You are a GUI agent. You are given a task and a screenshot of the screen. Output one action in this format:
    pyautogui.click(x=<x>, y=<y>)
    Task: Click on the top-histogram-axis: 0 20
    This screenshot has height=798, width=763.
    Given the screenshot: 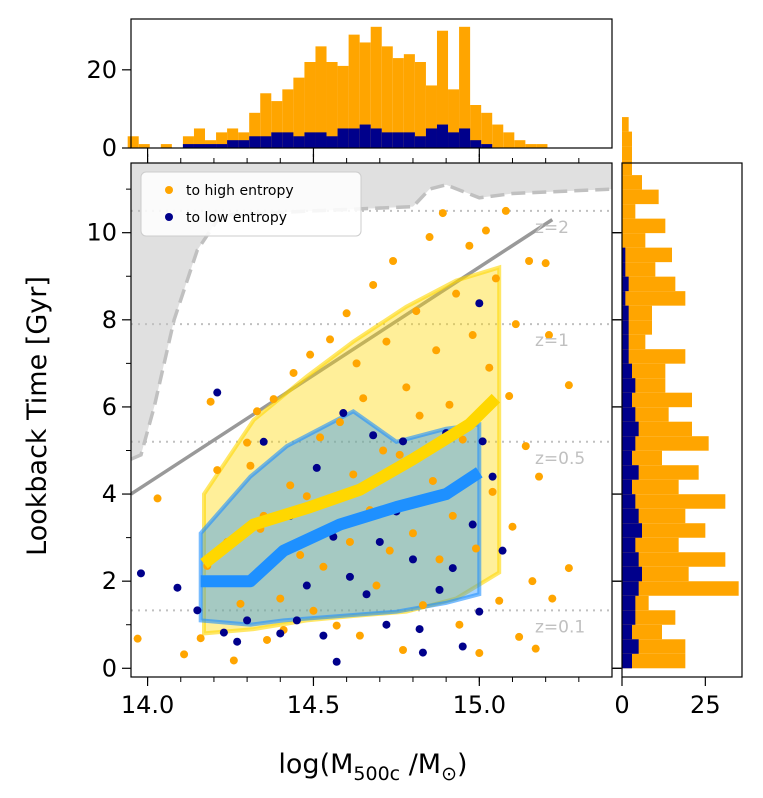 What is the action you would take?
    pyautogui.click(x=283, y=109)
    